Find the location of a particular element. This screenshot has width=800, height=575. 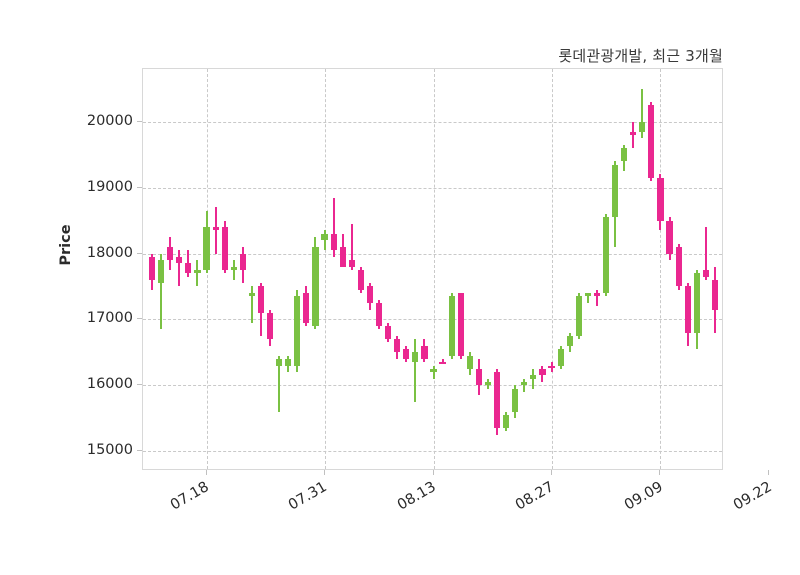

x-axis-tick-label: 07.18 is located at coordinates (189, 496).